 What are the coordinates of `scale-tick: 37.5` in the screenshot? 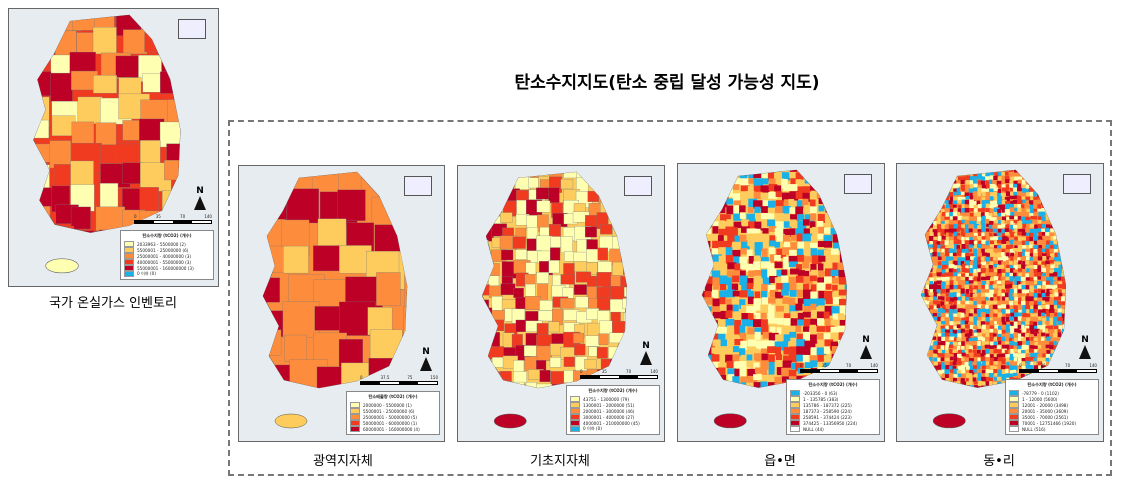 It's located at (385, 377).